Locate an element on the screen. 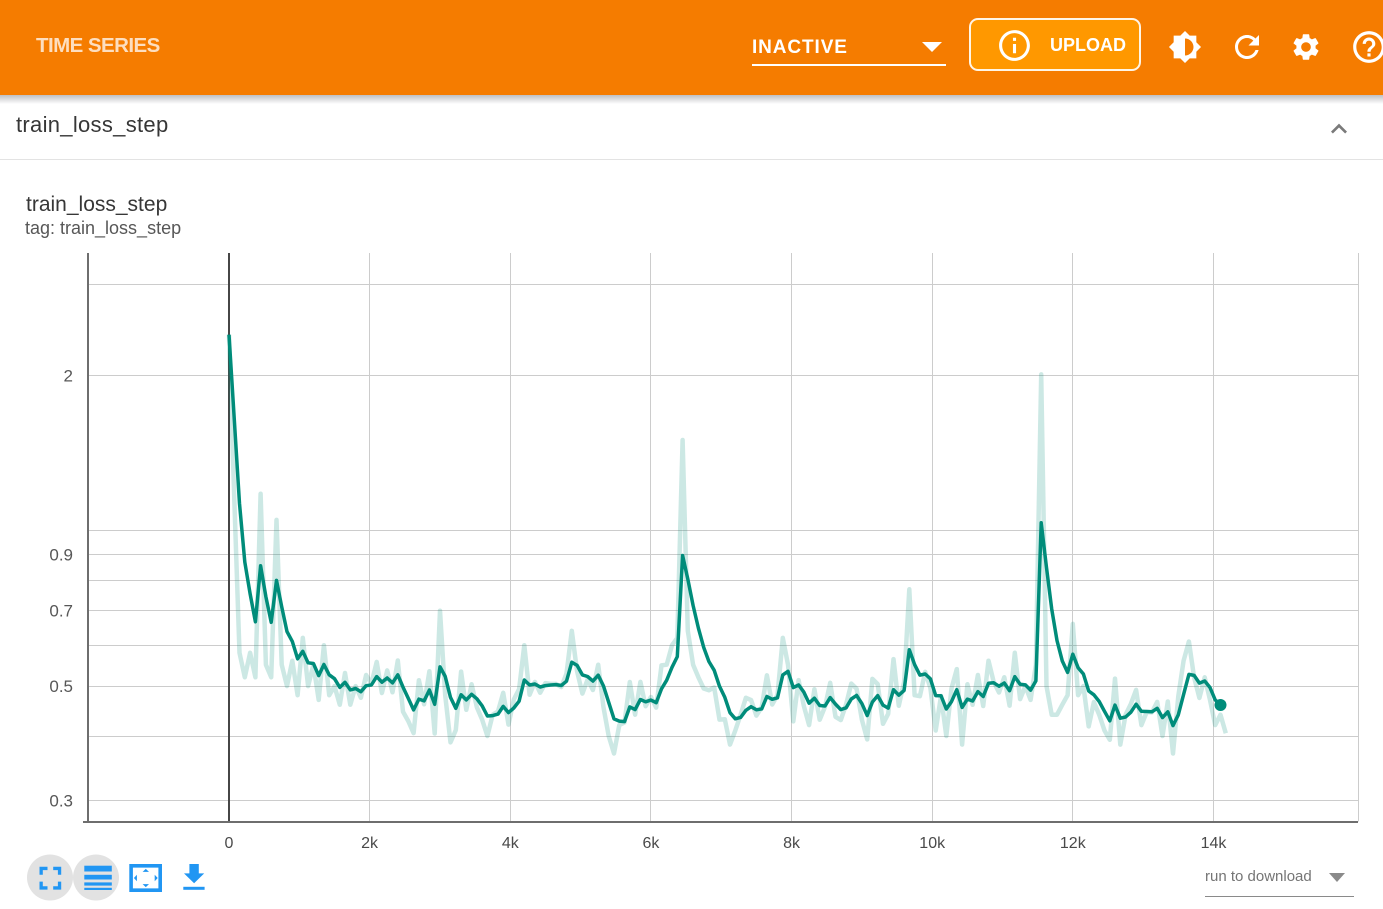 This screenshot has height=909, width=1383. svg-text: 2k is located at coordinates (370, 843).